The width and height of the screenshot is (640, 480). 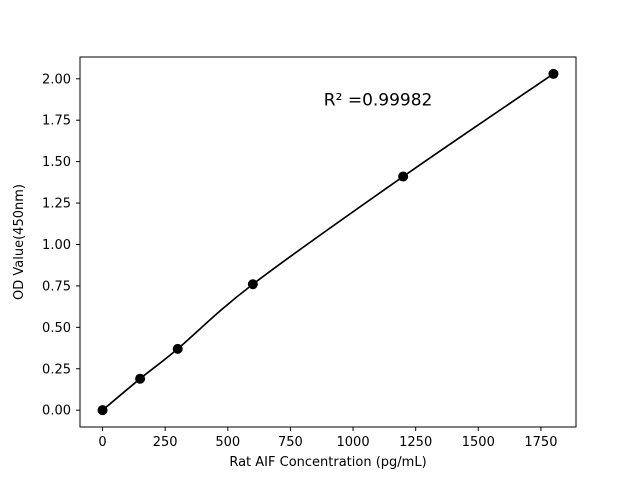 I want to click on x-tick-label: 500, so click(x=227, y=442).